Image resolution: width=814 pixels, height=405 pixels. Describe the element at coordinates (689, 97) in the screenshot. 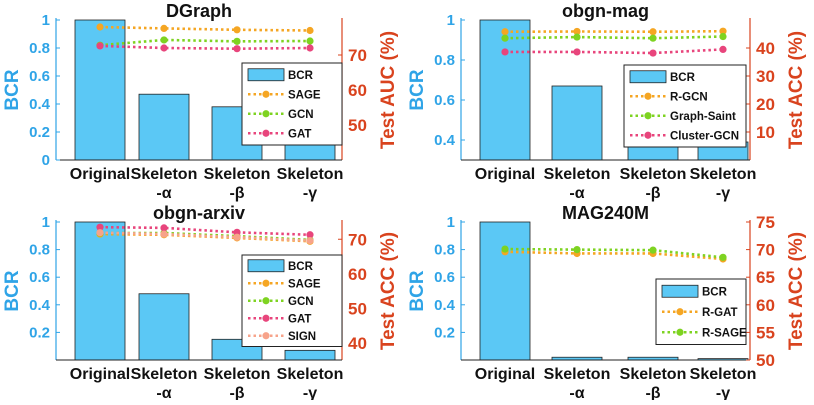

I see `legend-label: R-GCN` at that location.